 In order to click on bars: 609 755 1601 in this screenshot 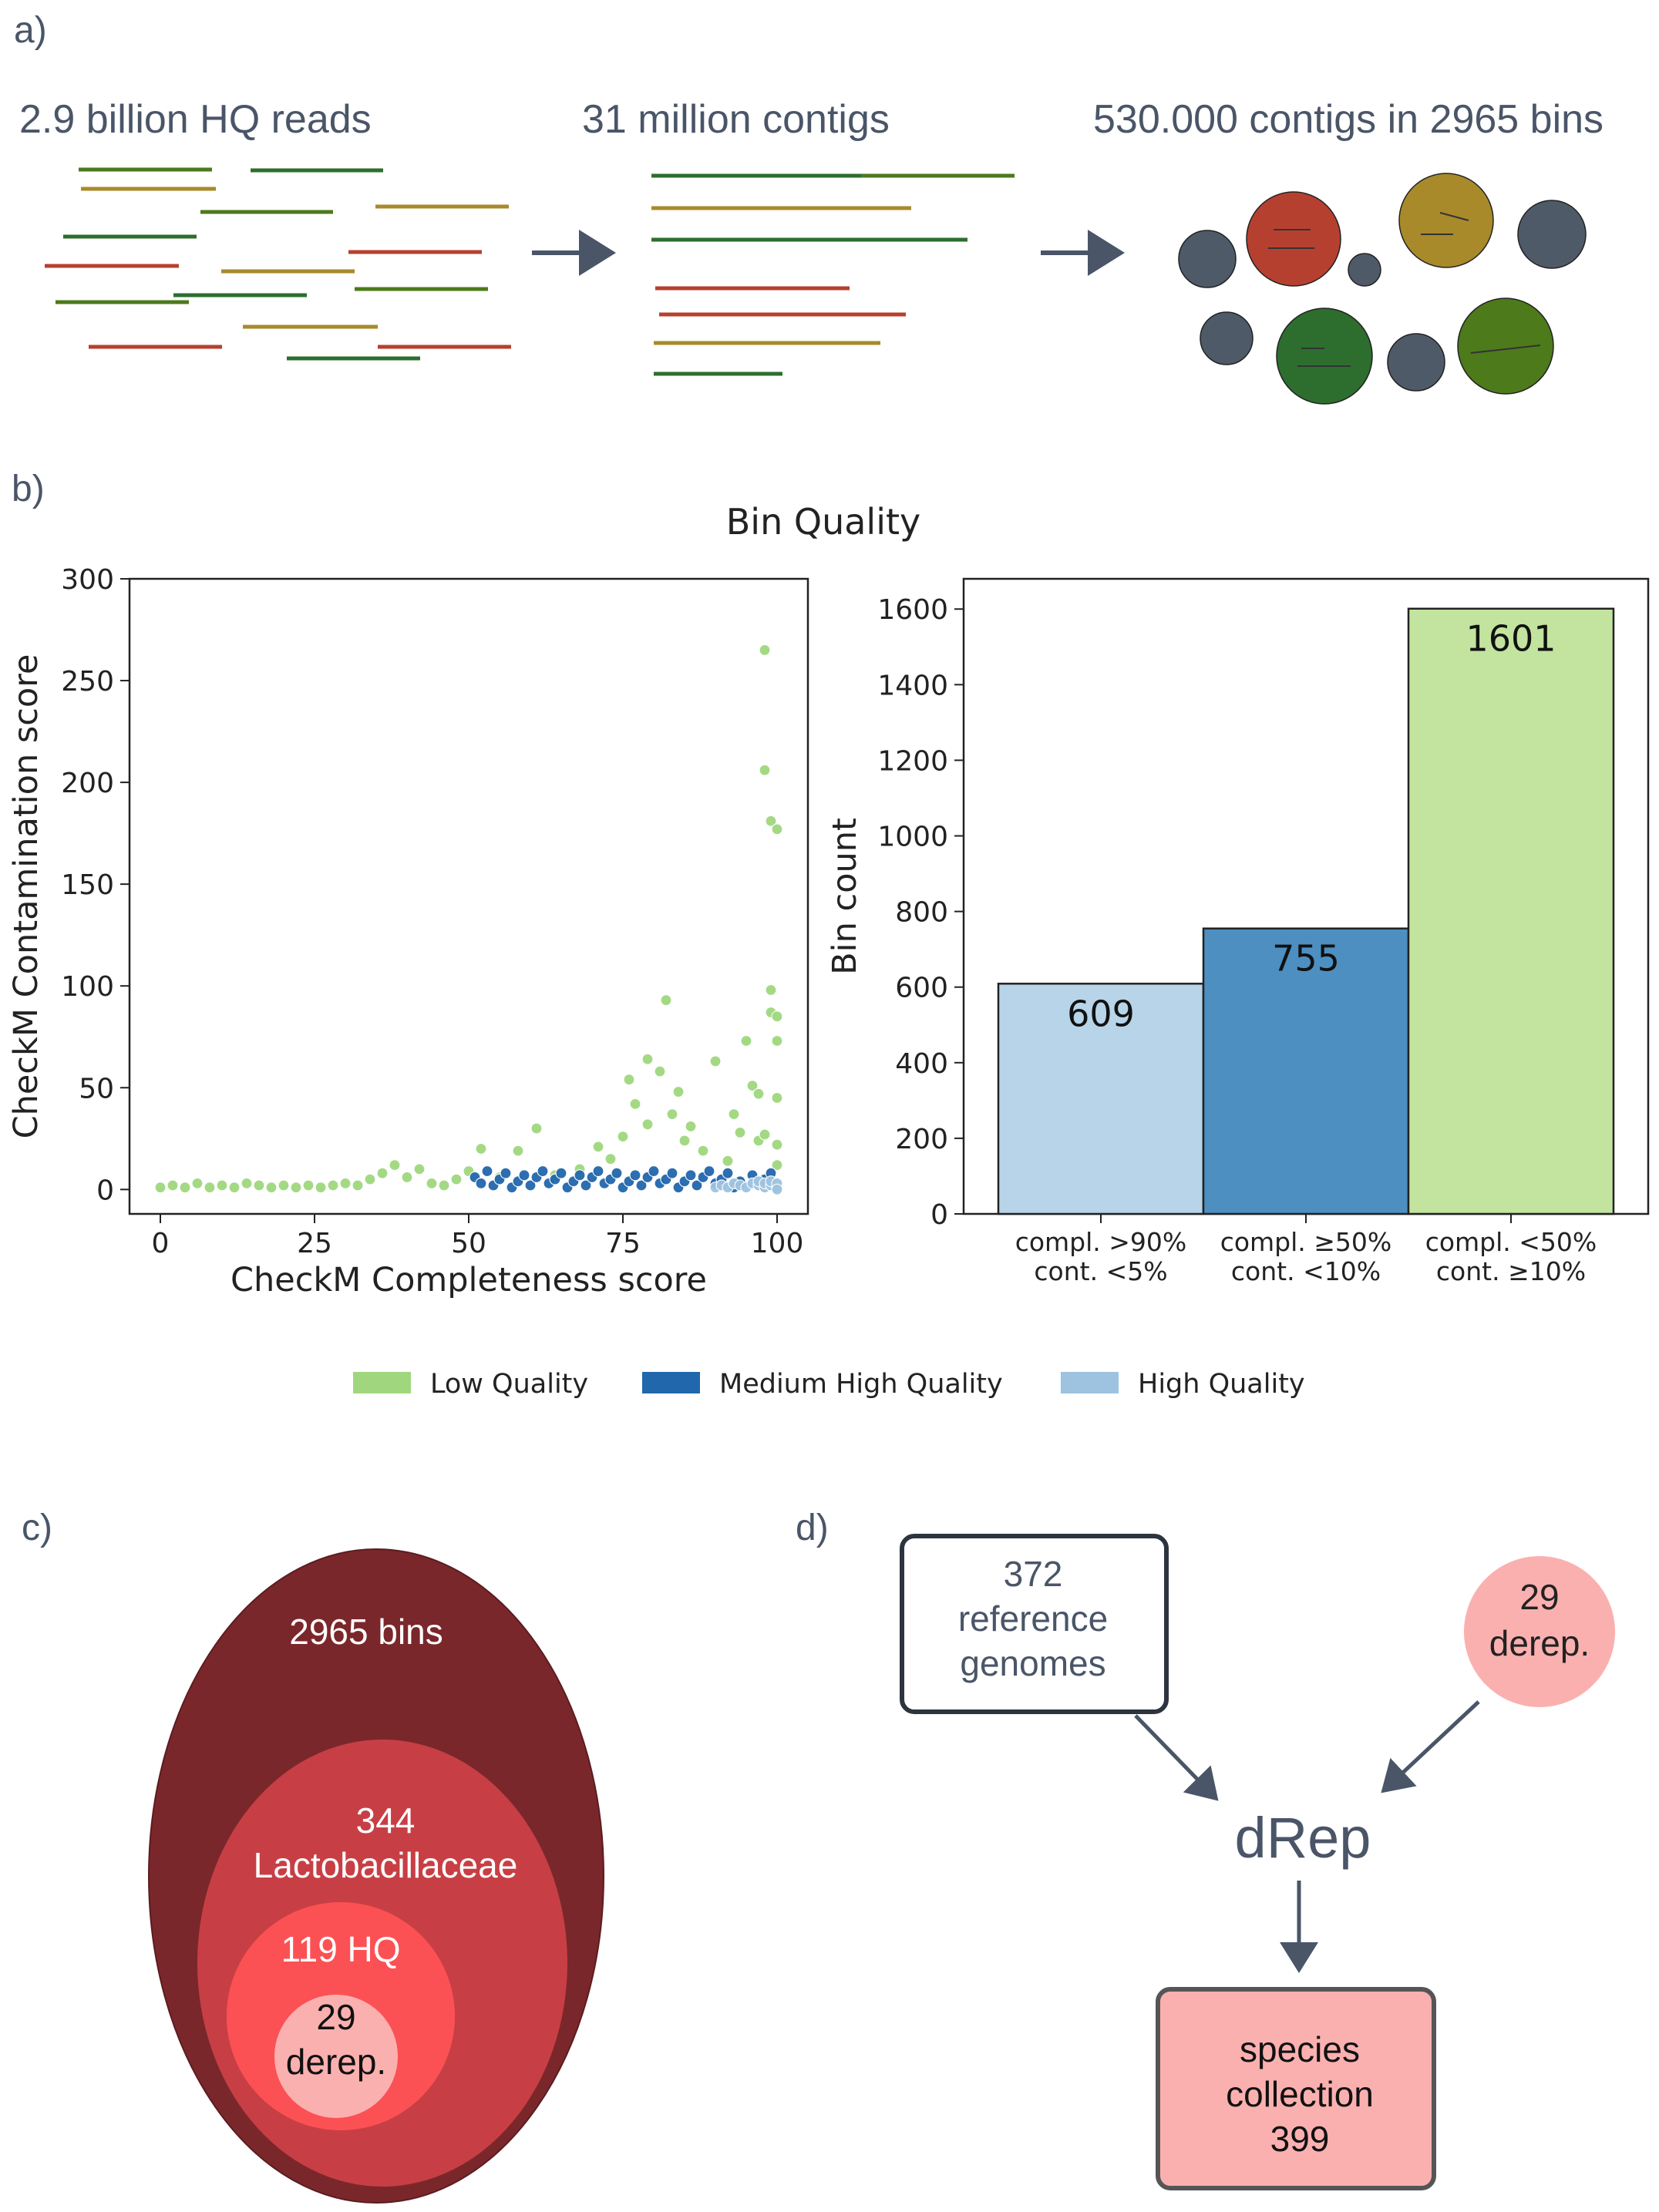, I will do `click(1306, 911)`.